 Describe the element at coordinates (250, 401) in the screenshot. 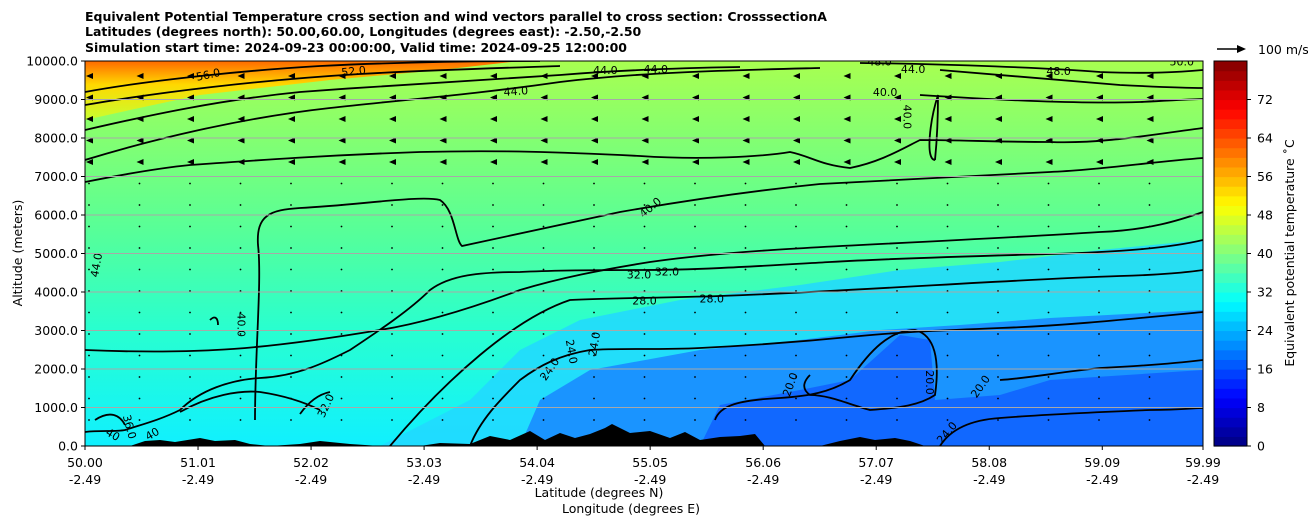

I see `contour-line-32c` at that location.